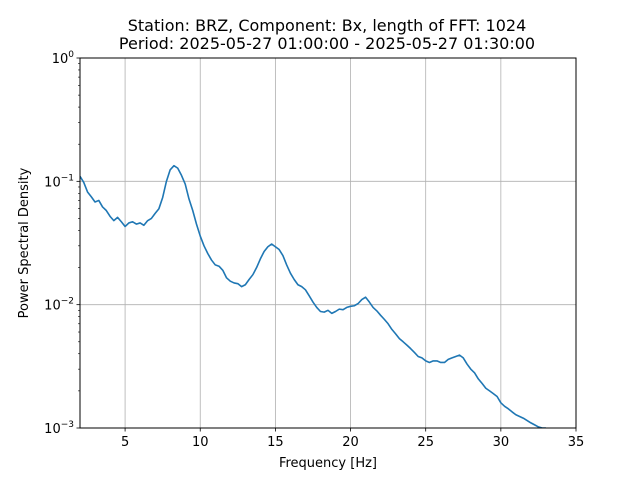 The height and width of the screenshot is (480, 640). What do you see at coordinates (125, 442) in the screenshot?
I see `x-tick-label: 5` at bounding box center [125, 442].